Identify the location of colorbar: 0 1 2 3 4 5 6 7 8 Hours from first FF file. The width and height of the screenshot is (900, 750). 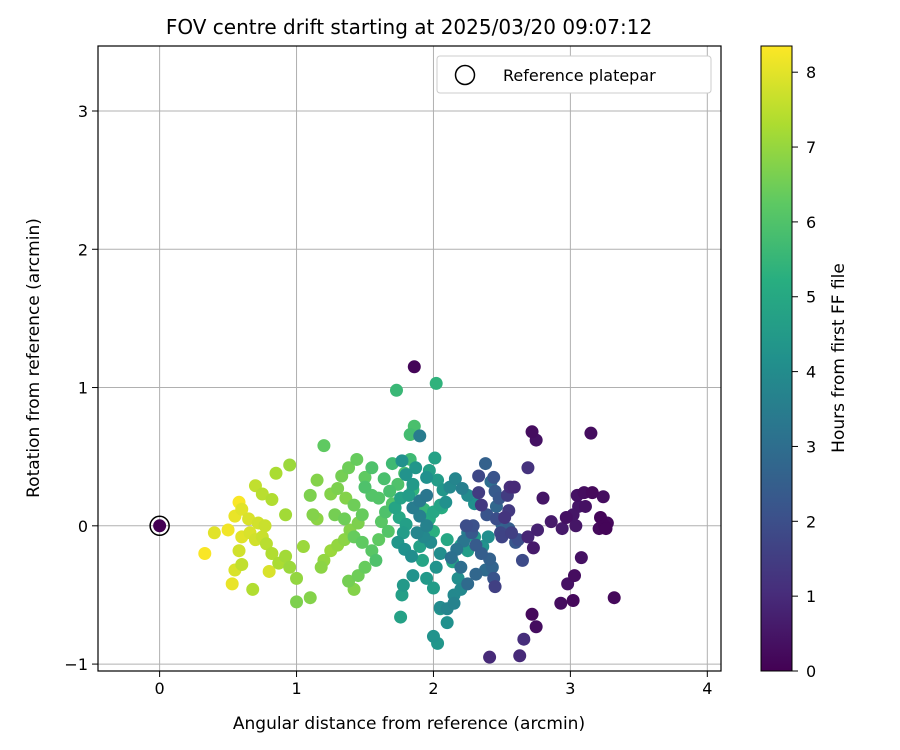
(804, 363).